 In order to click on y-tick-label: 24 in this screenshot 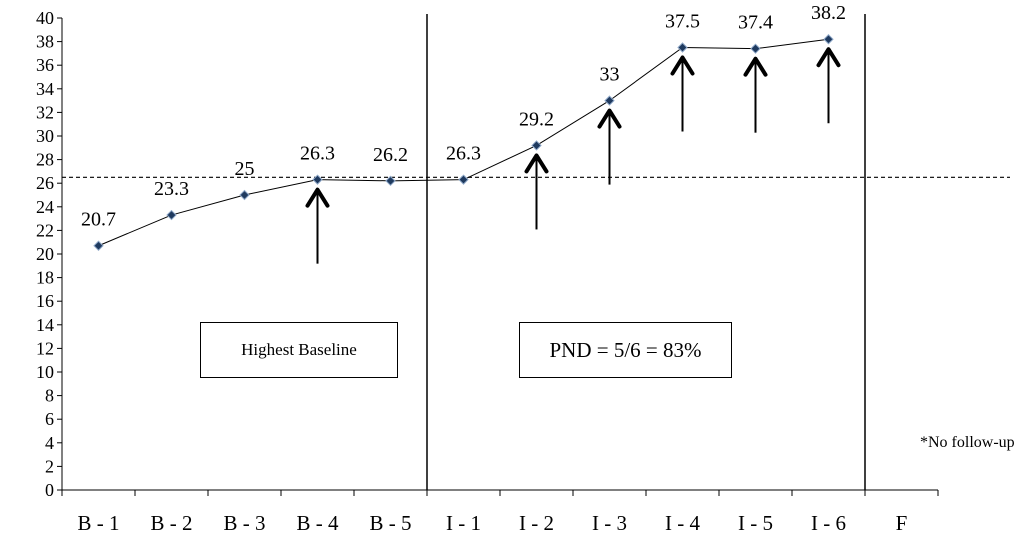, I will do `click(45, 207)`.